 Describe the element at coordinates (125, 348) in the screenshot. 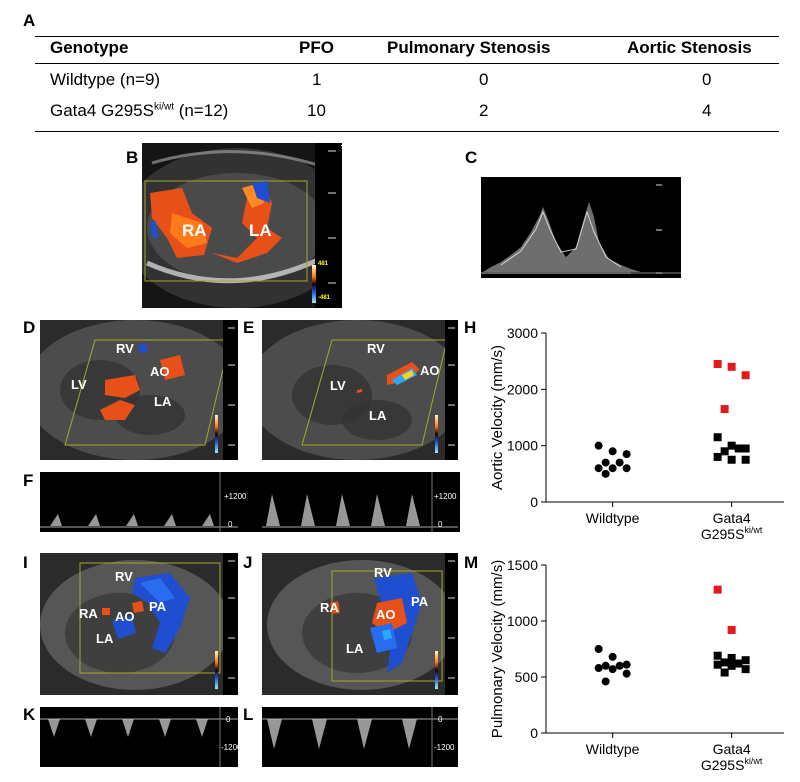

I see `label-d-rv: RV` at that location.